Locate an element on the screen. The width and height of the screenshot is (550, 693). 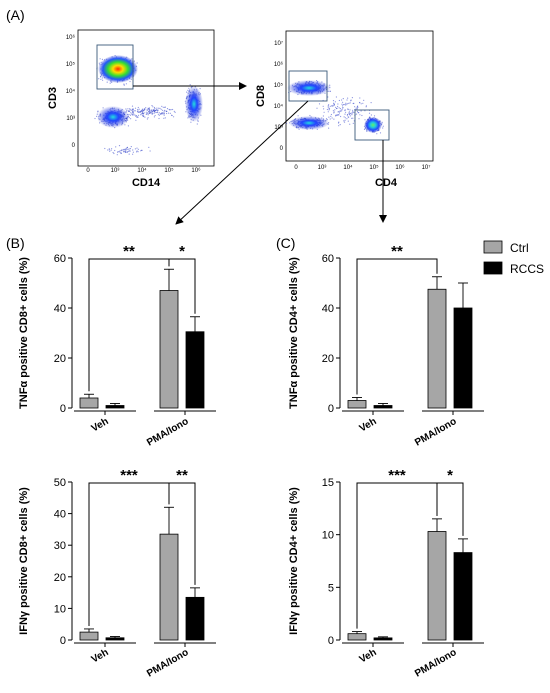
legend-label-ctrl: Ctrl is located at coordinates (519, 248).